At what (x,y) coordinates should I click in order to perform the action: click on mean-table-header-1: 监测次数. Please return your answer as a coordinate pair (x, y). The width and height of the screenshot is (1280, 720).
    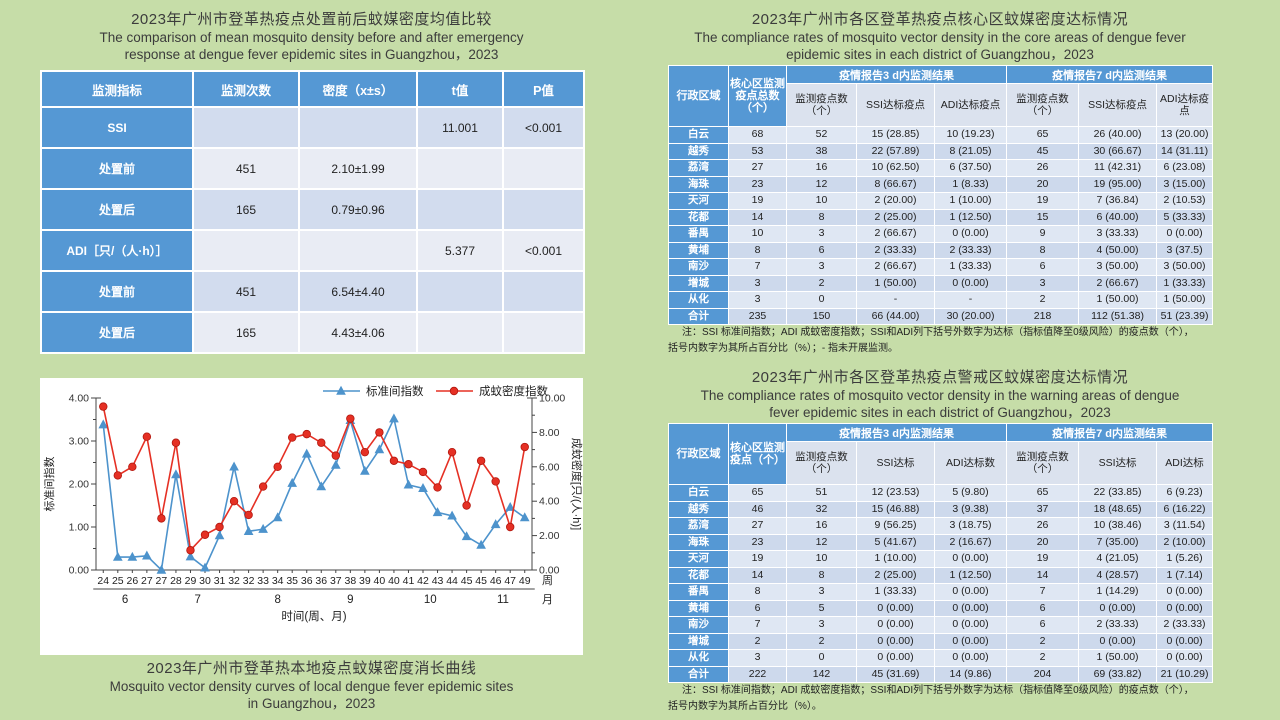
    Looking at the image, I should click on (246, 89).